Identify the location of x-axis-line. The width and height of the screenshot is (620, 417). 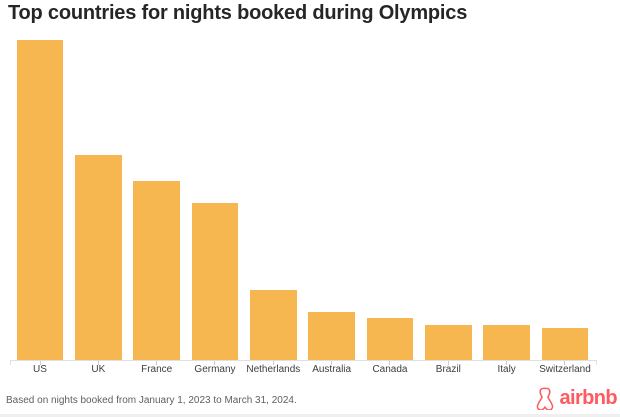
(303, 360).